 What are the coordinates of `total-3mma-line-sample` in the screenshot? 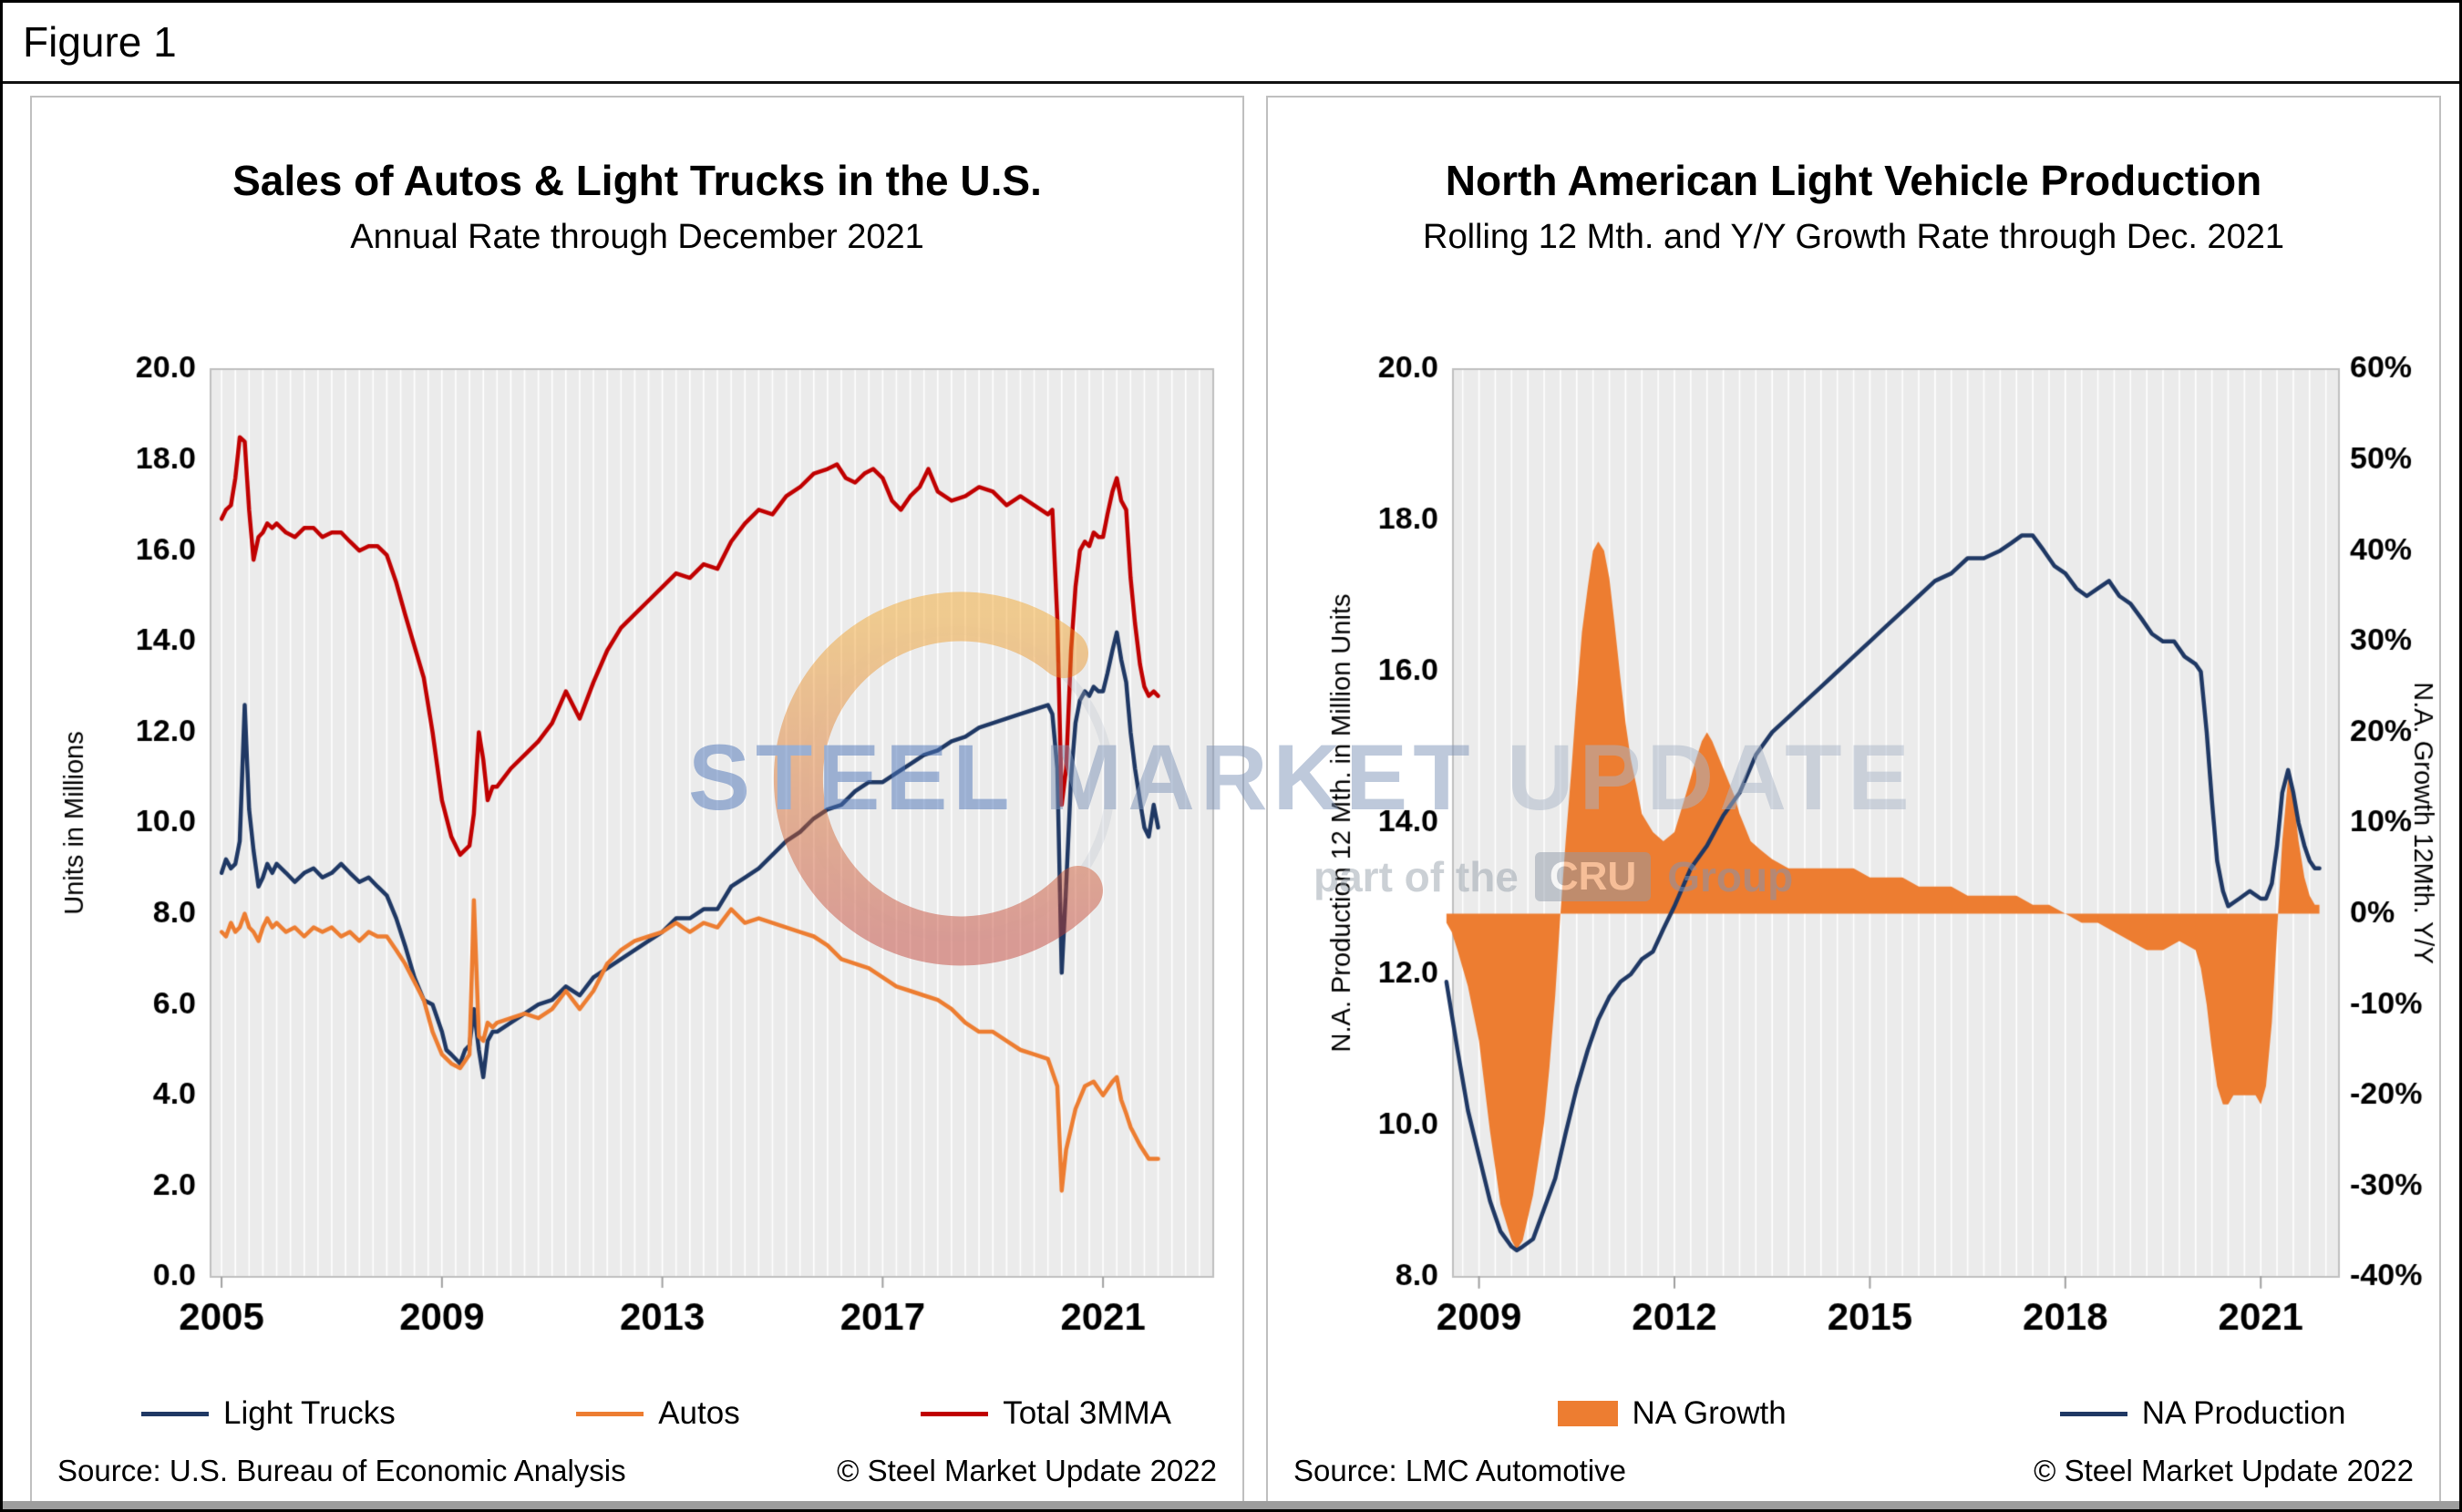 It's located at (955, 1414).